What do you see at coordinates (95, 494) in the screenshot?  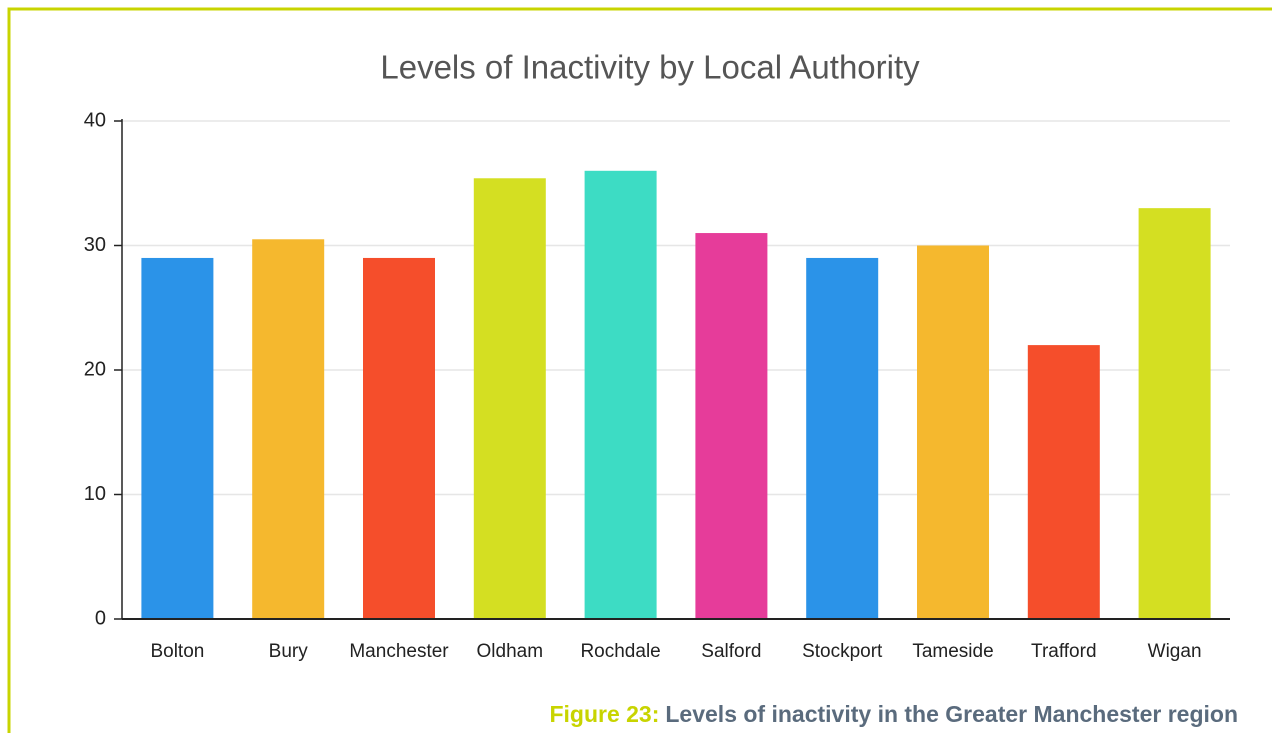 I see `y-tick-label: 10` at bounding box center [95, 494].